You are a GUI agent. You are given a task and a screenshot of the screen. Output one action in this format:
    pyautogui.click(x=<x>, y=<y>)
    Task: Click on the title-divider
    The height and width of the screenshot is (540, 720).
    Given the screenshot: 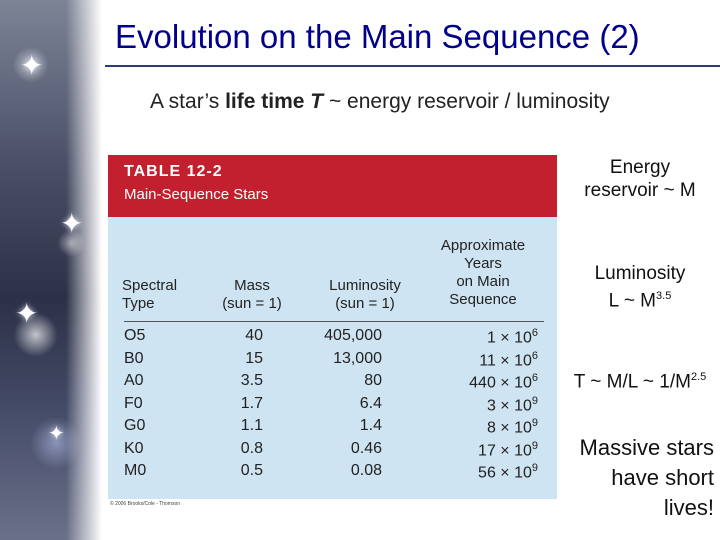 What is the action you would take?
    pyautogui.click(x=412, y=66)
    